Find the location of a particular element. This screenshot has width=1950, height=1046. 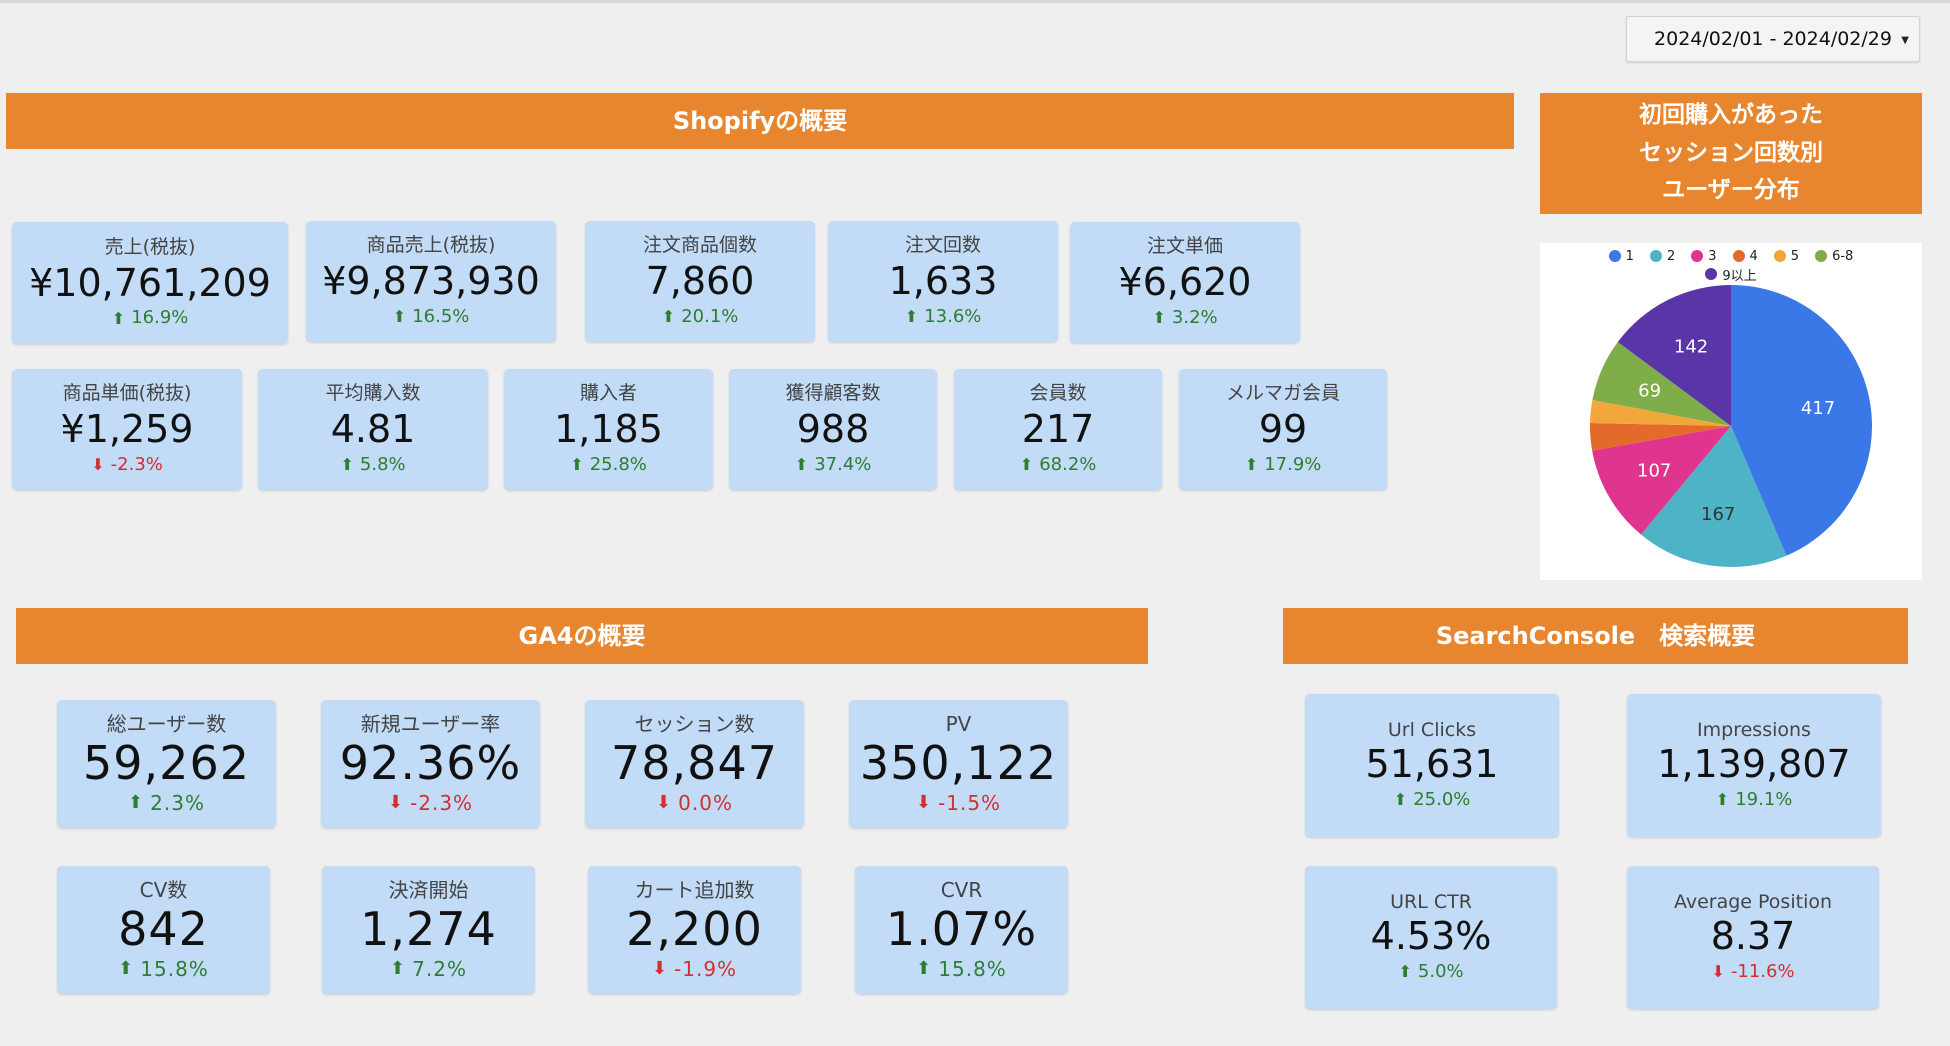

kpi-acquired-customers: 獲得顧客数 988 ⬆ 37.4% is located at coordinates (833, 429).